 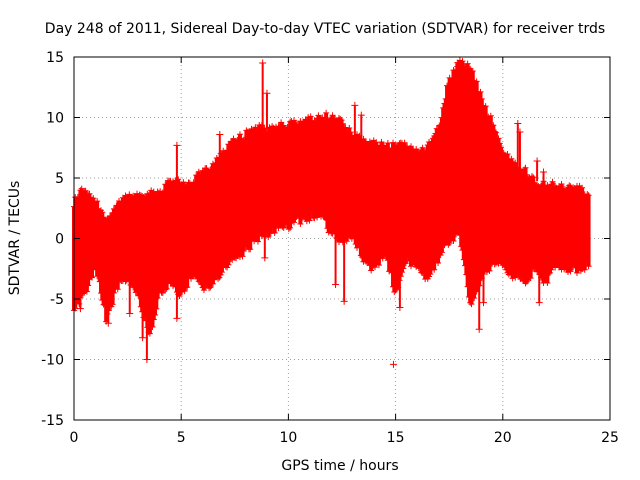 What do you see at coordinates (74, 438) in the screenshot?
I see `x-tick-label: 0` at bounding box center [74, 438].